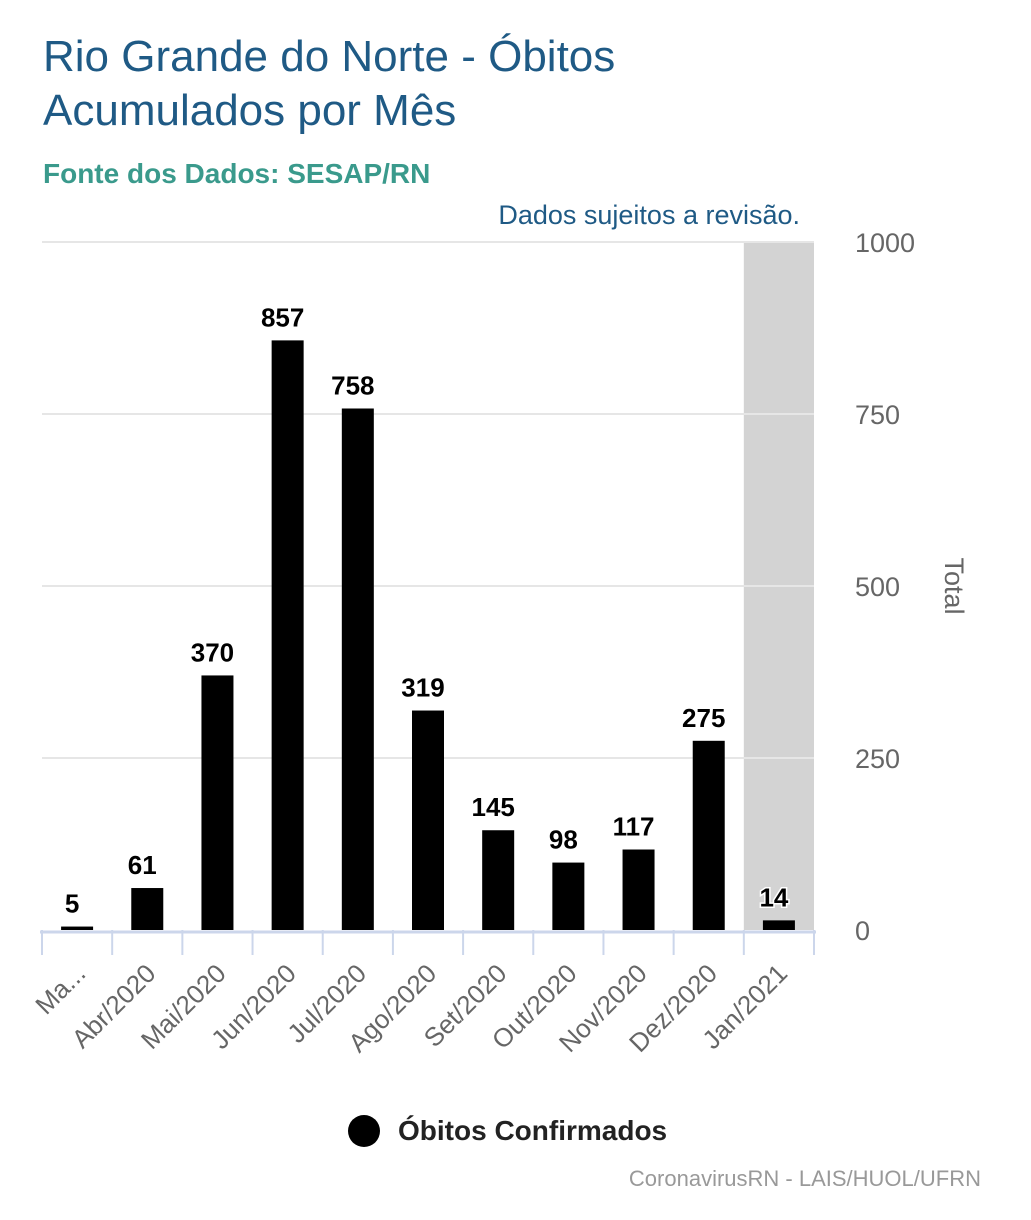 This screenshot has width=1031, height=1220. What do you see at coordinates (237, 173) in the screenshot?
I see `data-source: Fonte dos Dados: SESAP/RN` at bounding box center [237, 173].